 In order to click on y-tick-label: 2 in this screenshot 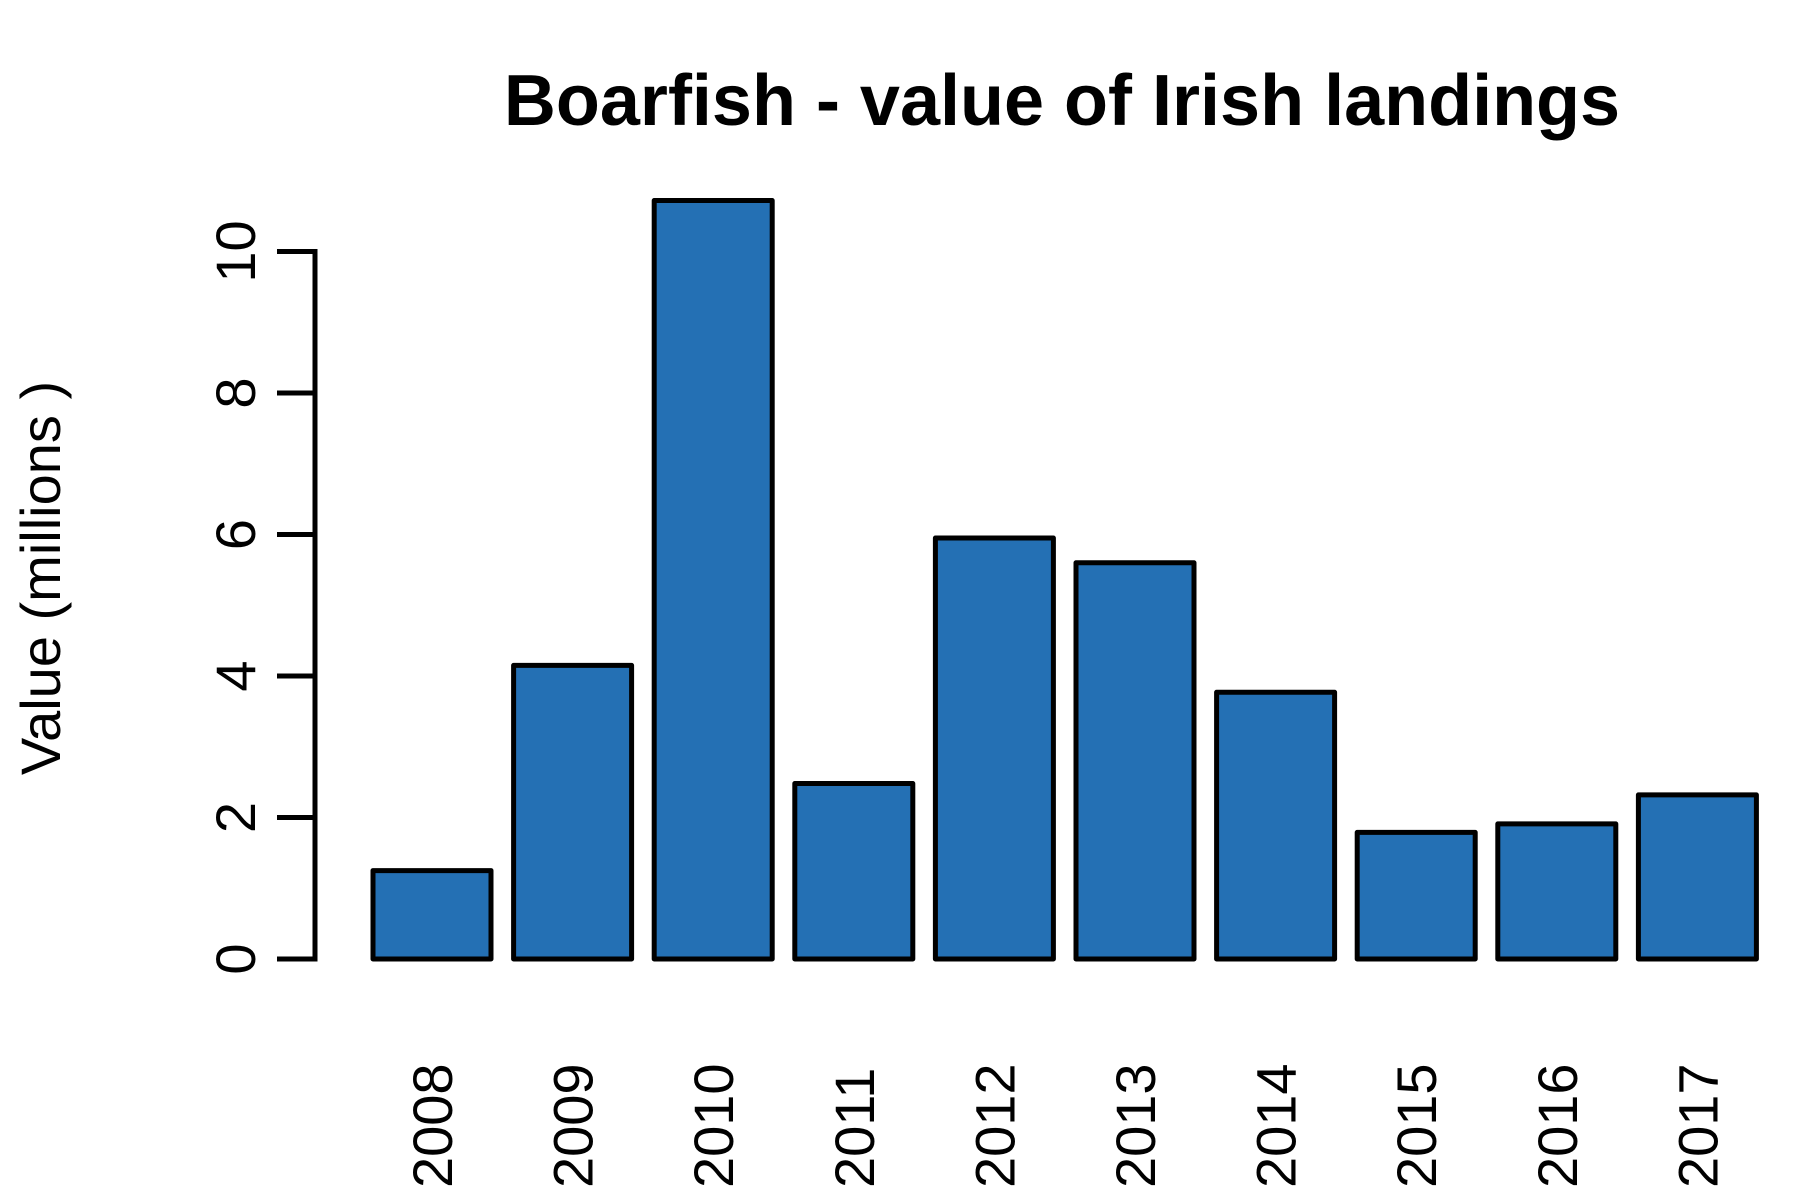, I will do `click(235, 817)`.